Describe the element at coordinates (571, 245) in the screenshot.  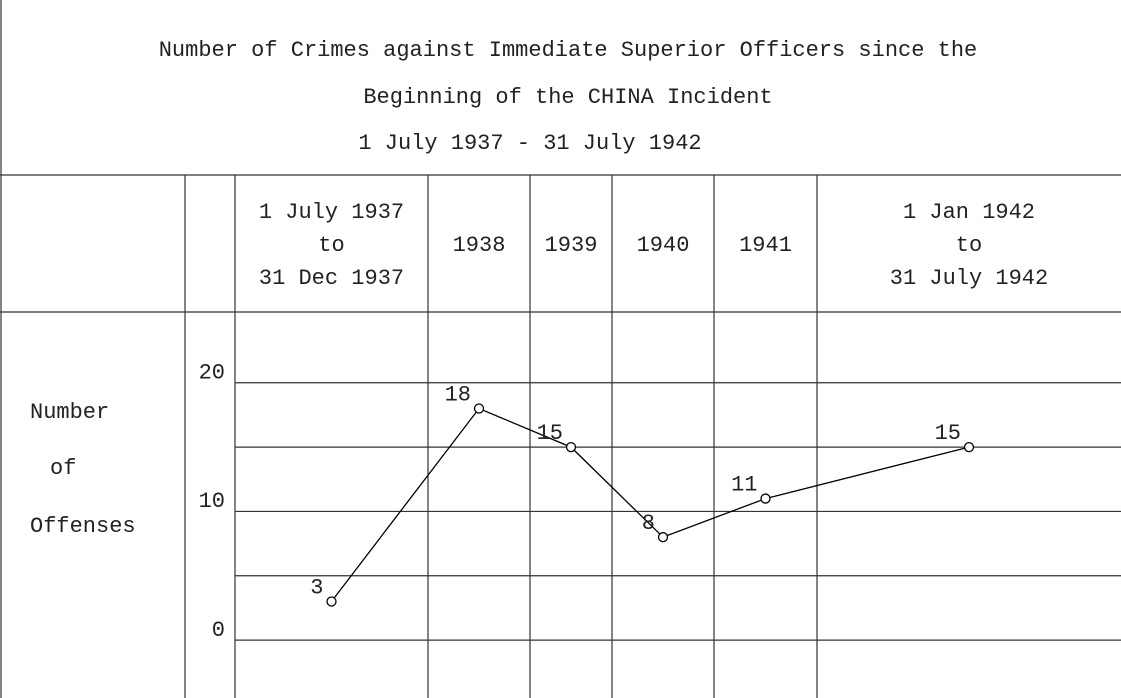
I see `x-tick-label: 1939` at that location.